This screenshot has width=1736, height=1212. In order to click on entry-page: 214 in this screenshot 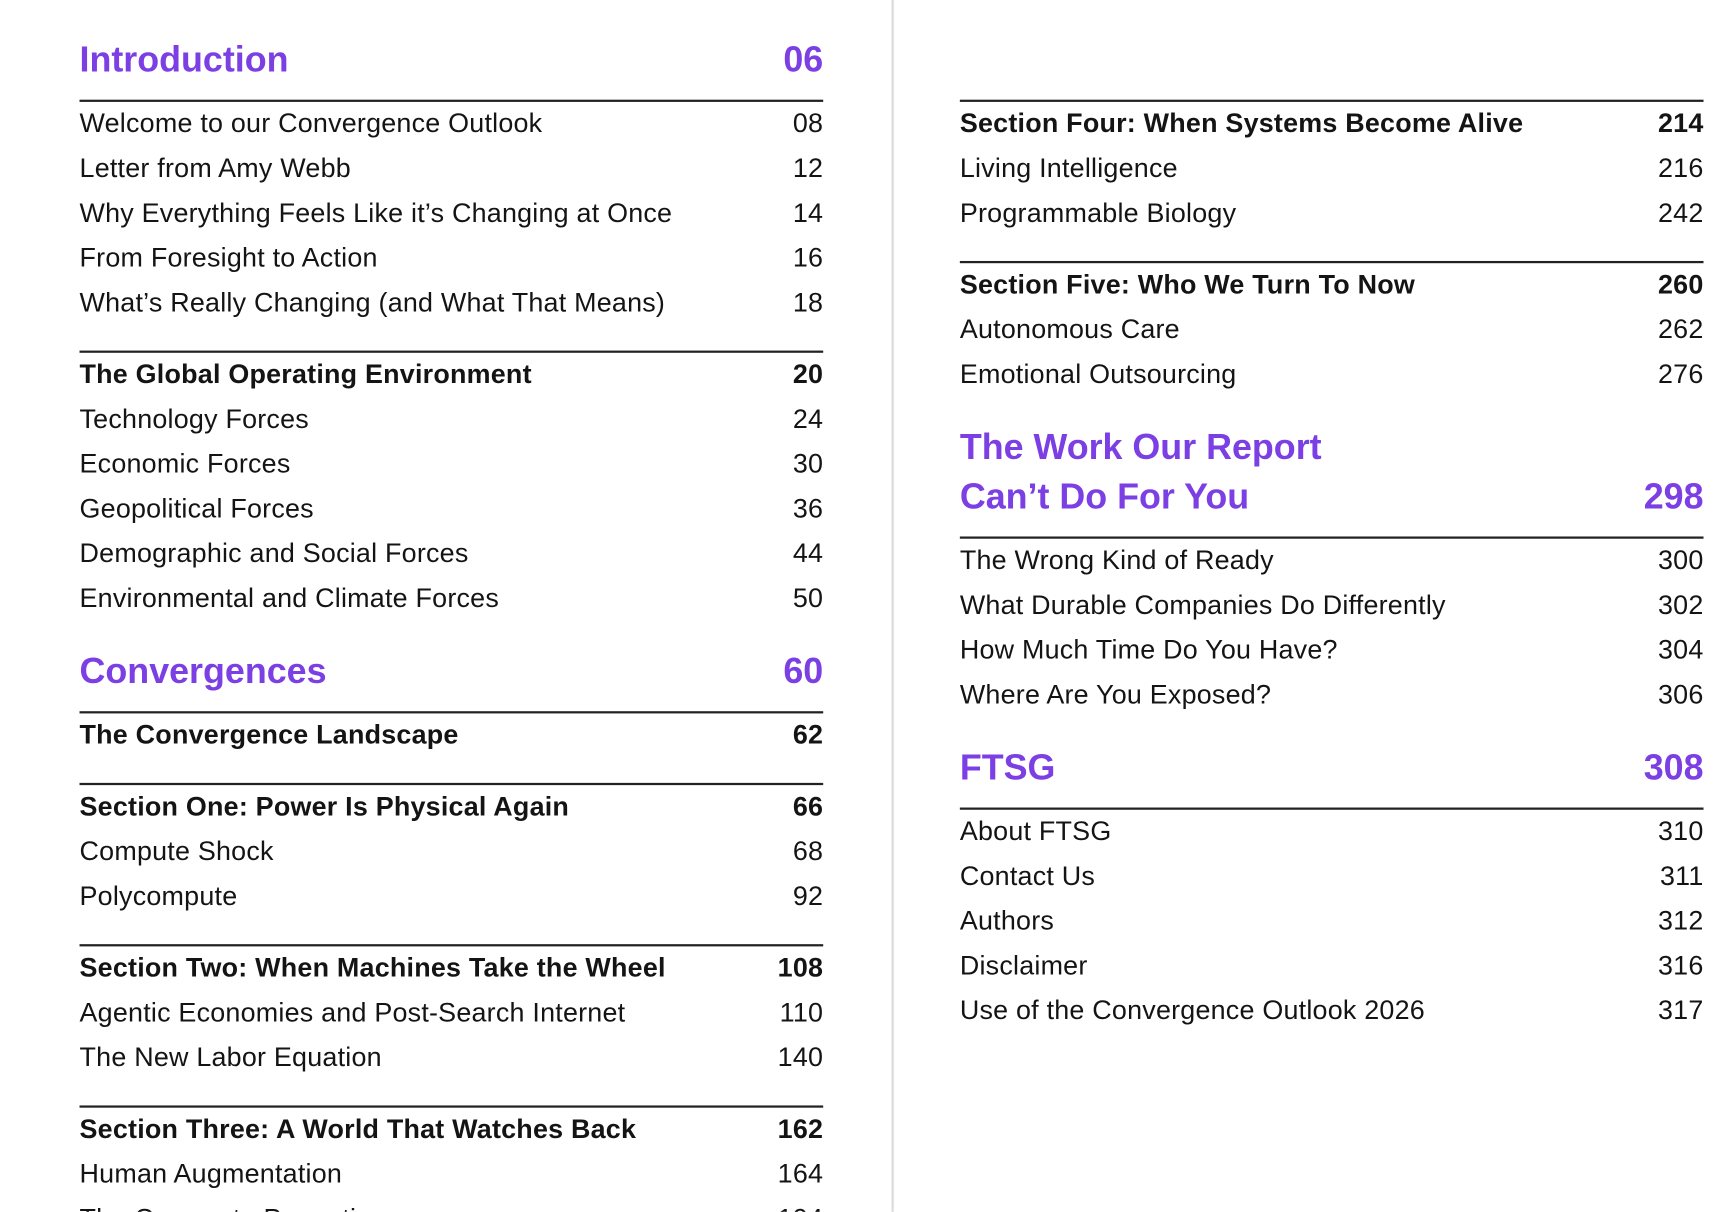, I will do `click(1680, 123)`.